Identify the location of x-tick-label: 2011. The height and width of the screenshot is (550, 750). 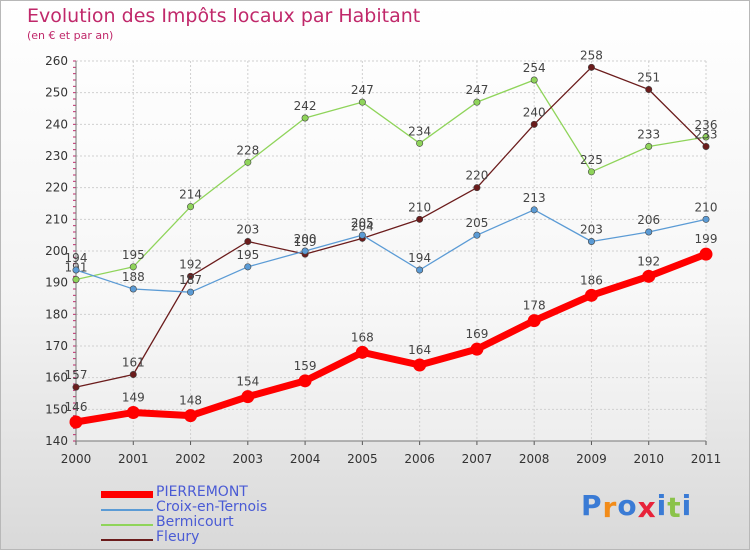
(706, 459).